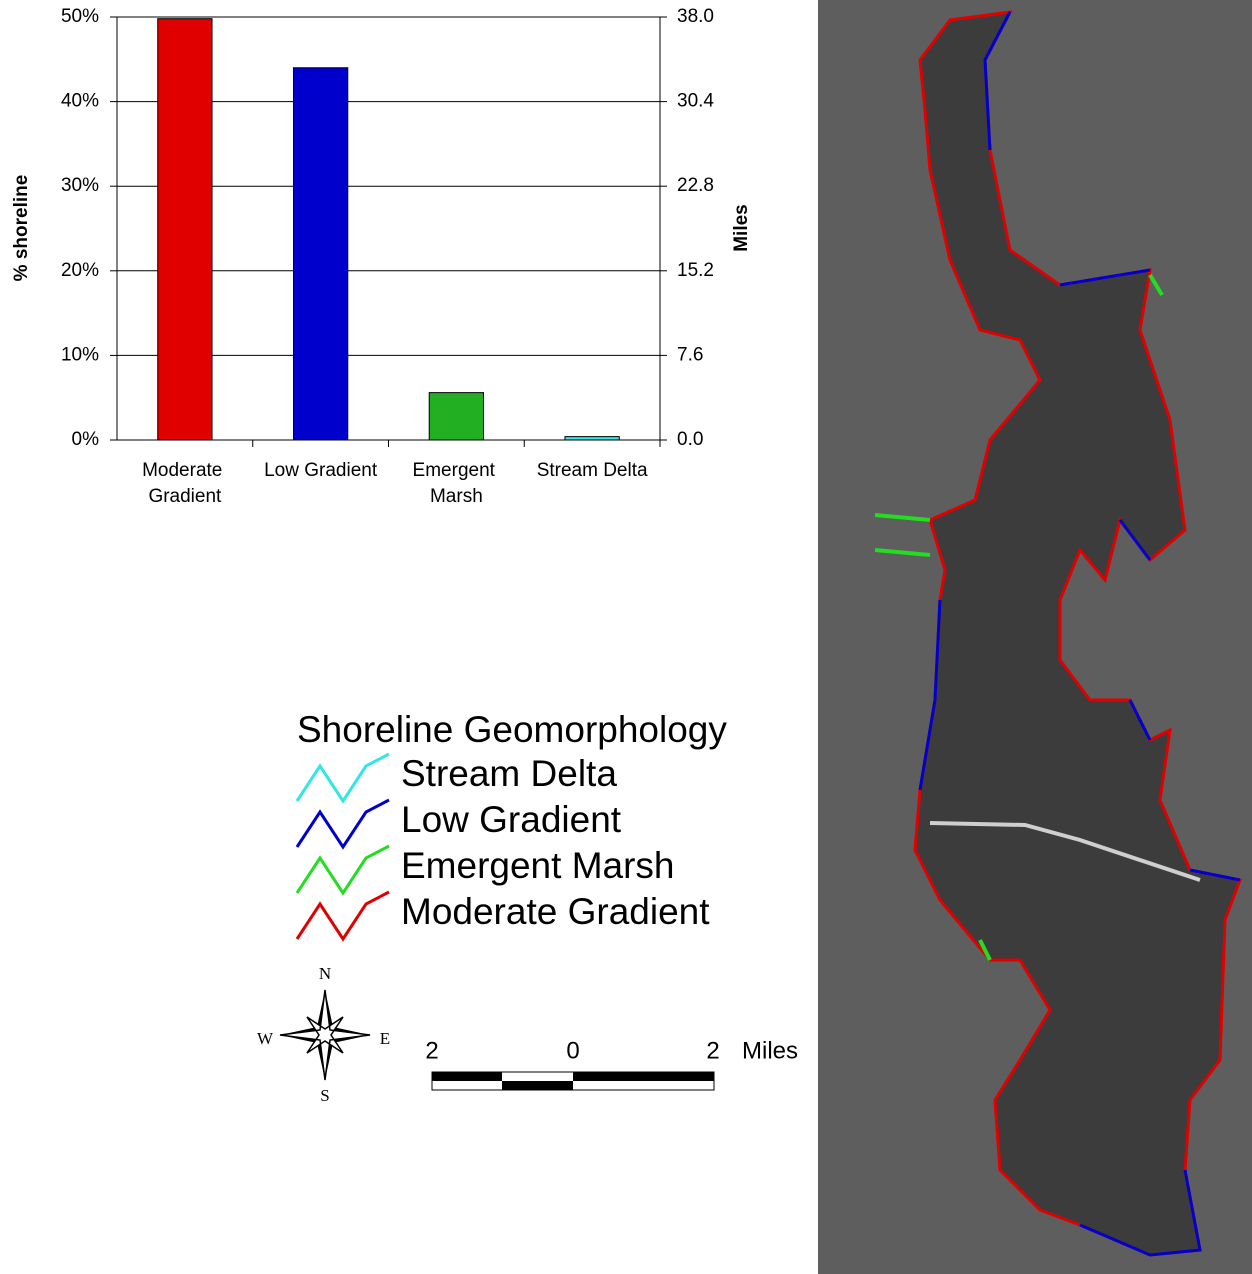  What do you see at coordinates (695, 101) in the screenshot?
I see `y2-tick-label: 30.4` at bounding box center [695, 101].